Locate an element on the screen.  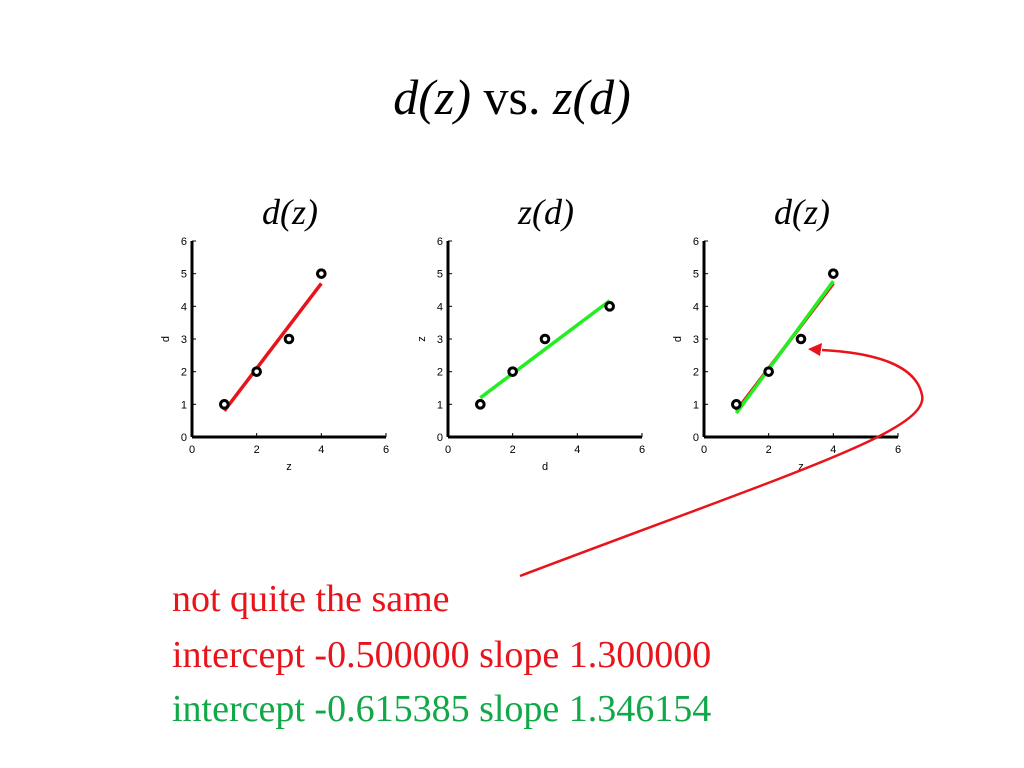
y-axis-label: z is located at coordinates (422, 339).